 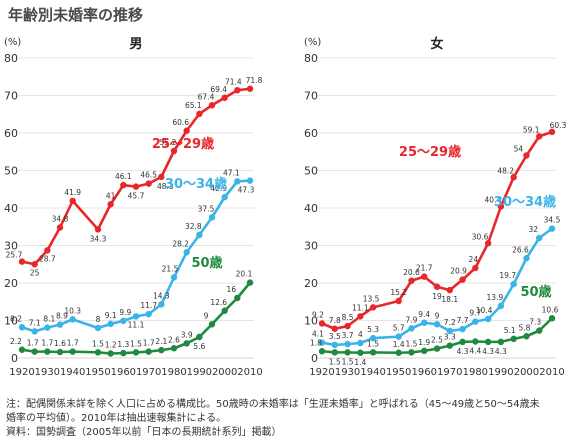 I want to click on y-tick-label: 60, so click(x=311, y=133).